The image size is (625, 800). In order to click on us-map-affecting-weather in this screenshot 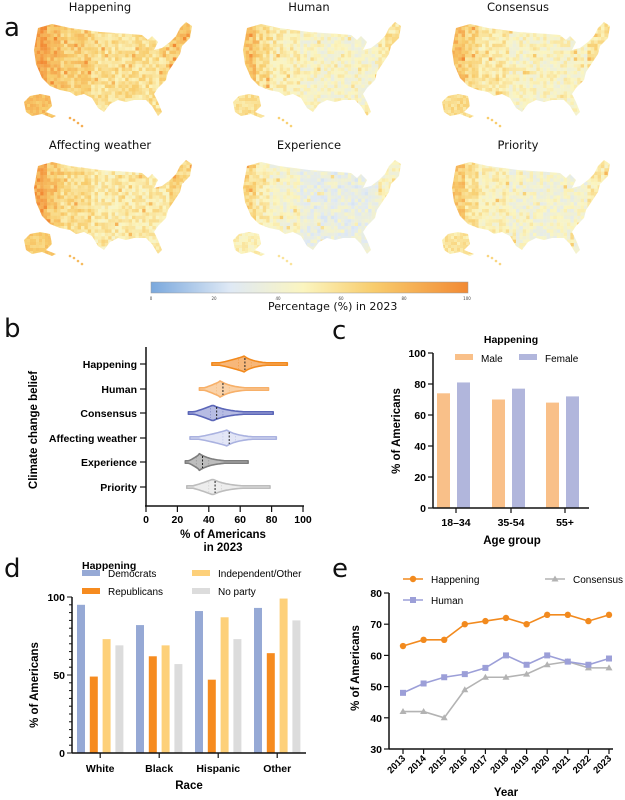, I will do `click(108, 213)`.